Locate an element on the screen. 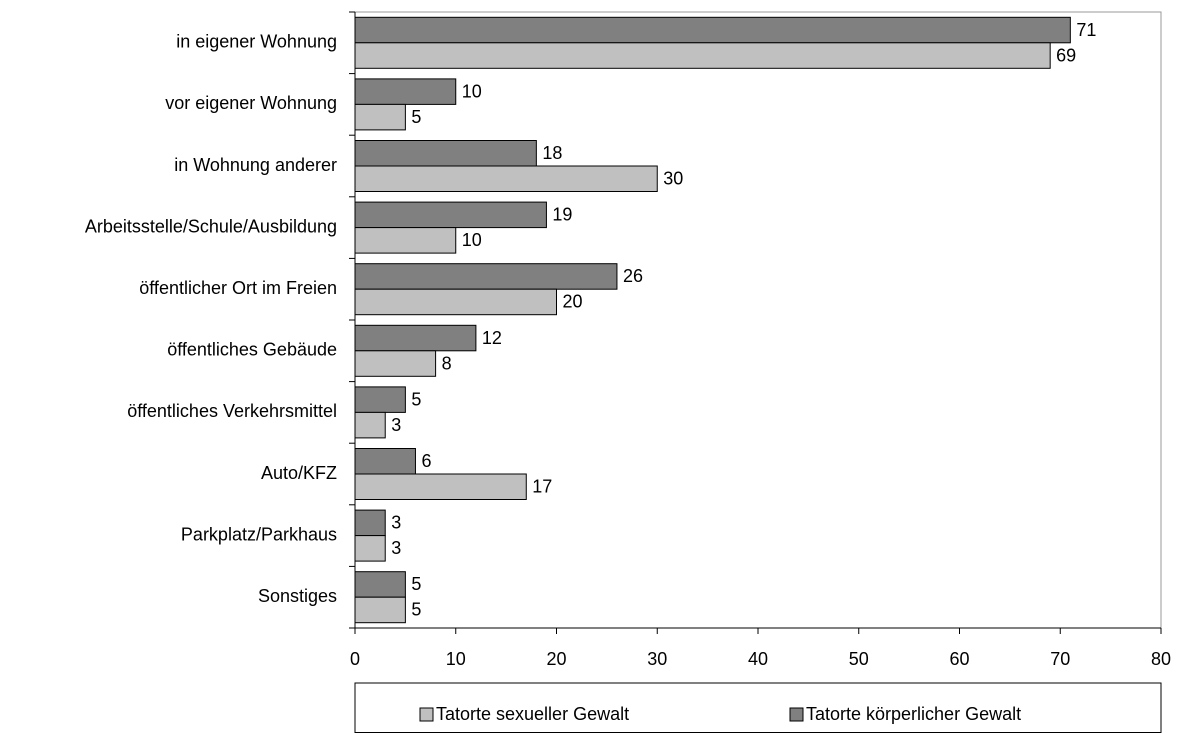 The height and width of the screenshot is (733, 1181). y-tick-label: in eigener Wohnung is located at coordinates (256, 42).